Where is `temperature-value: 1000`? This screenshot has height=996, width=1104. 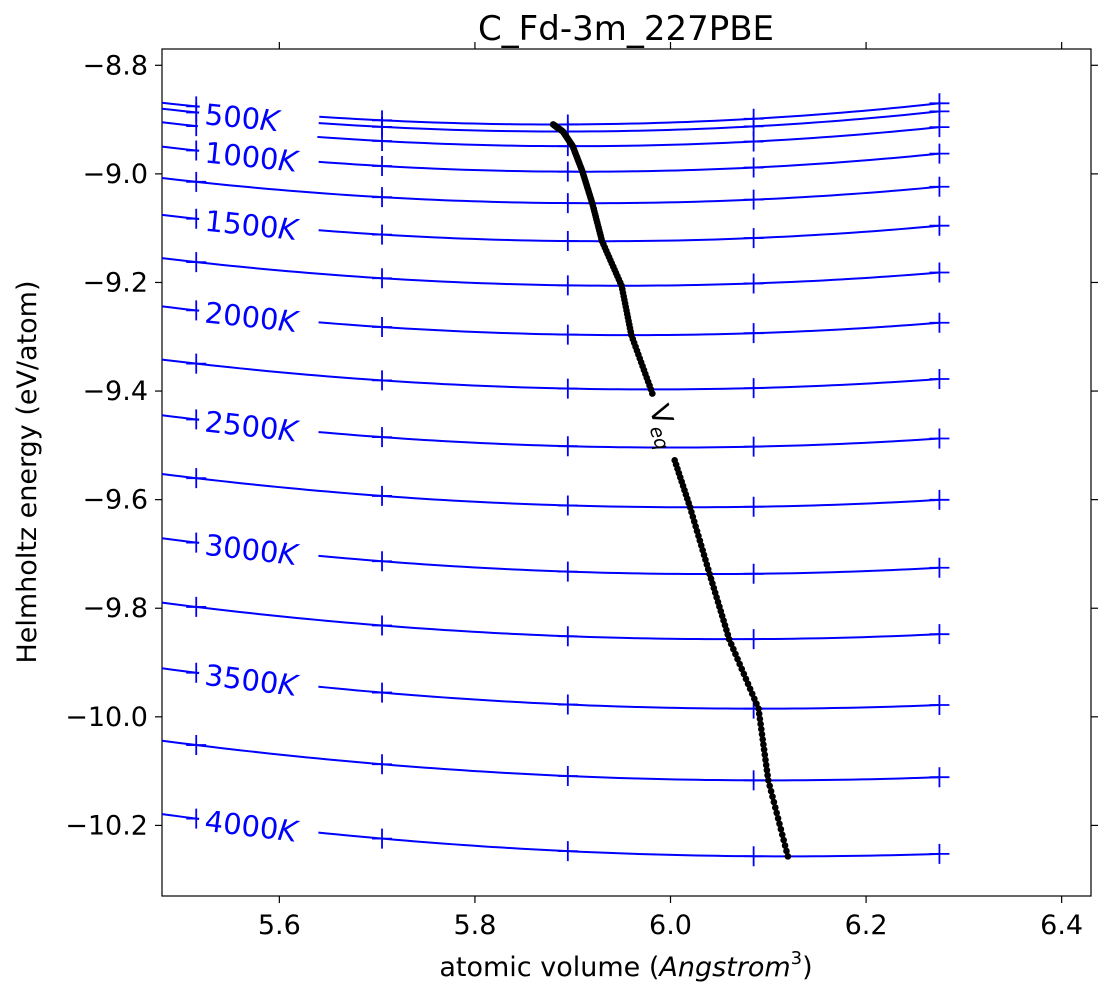
temperature-value: 1000 is located at coordinates (241, 156).